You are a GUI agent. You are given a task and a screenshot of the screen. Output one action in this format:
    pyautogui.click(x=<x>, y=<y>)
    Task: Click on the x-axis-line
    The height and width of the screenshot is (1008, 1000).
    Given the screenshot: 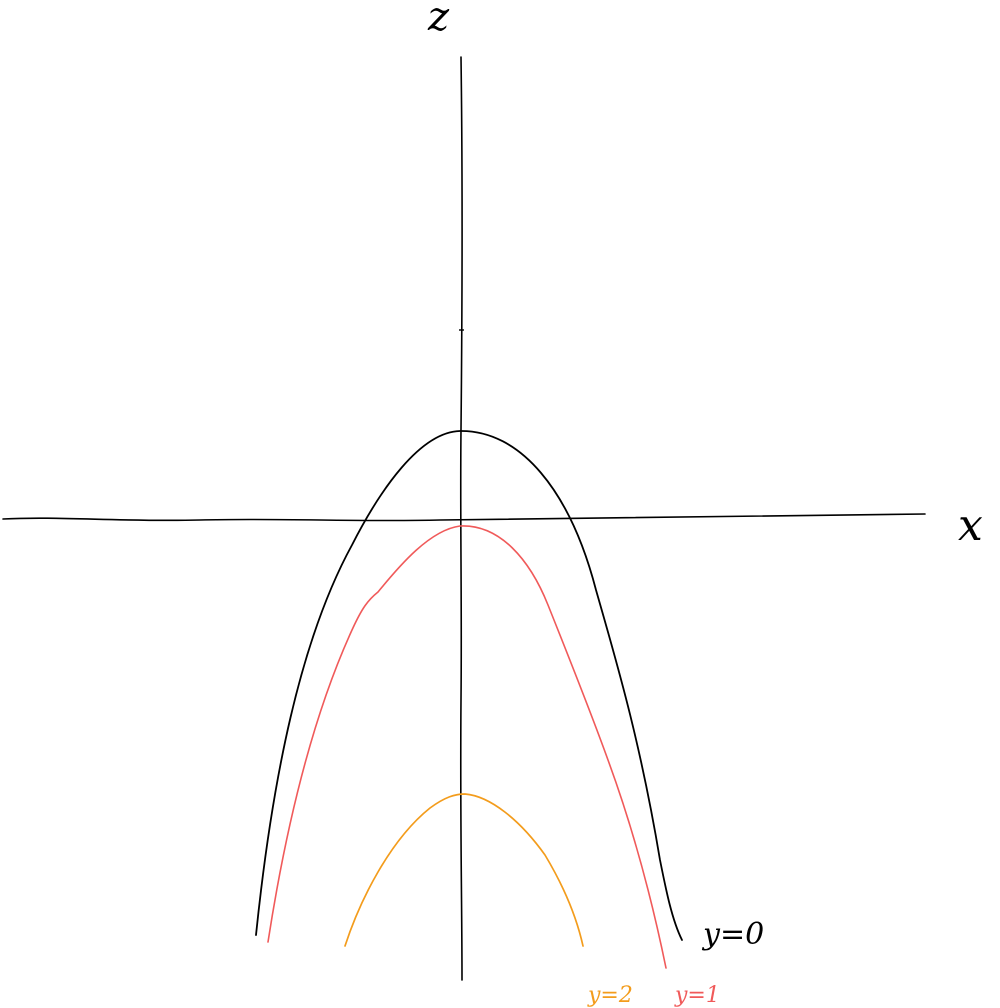 What is the action you would take?
    pyautogui.click(x=464, y=517)
    